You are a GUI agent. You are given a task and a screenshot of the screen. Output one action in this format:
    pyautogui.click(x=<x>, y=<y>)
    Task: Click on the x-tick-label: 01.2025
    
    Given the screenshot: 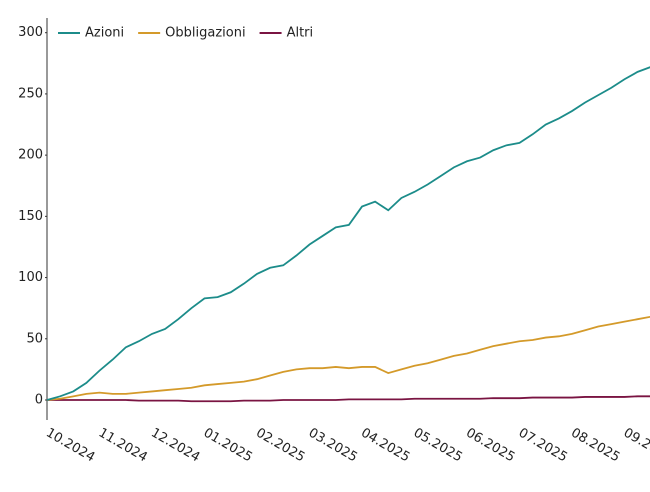 What is the action you would take?
    pyautogui.click(x=228, y=446)
    